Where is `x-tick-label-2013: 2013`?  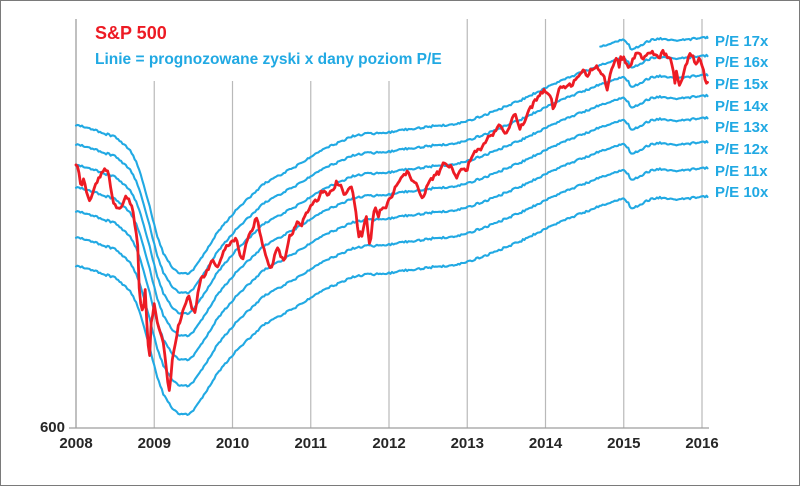 x-tick-label-2013: 2013 is located at coordinates (467, 443).